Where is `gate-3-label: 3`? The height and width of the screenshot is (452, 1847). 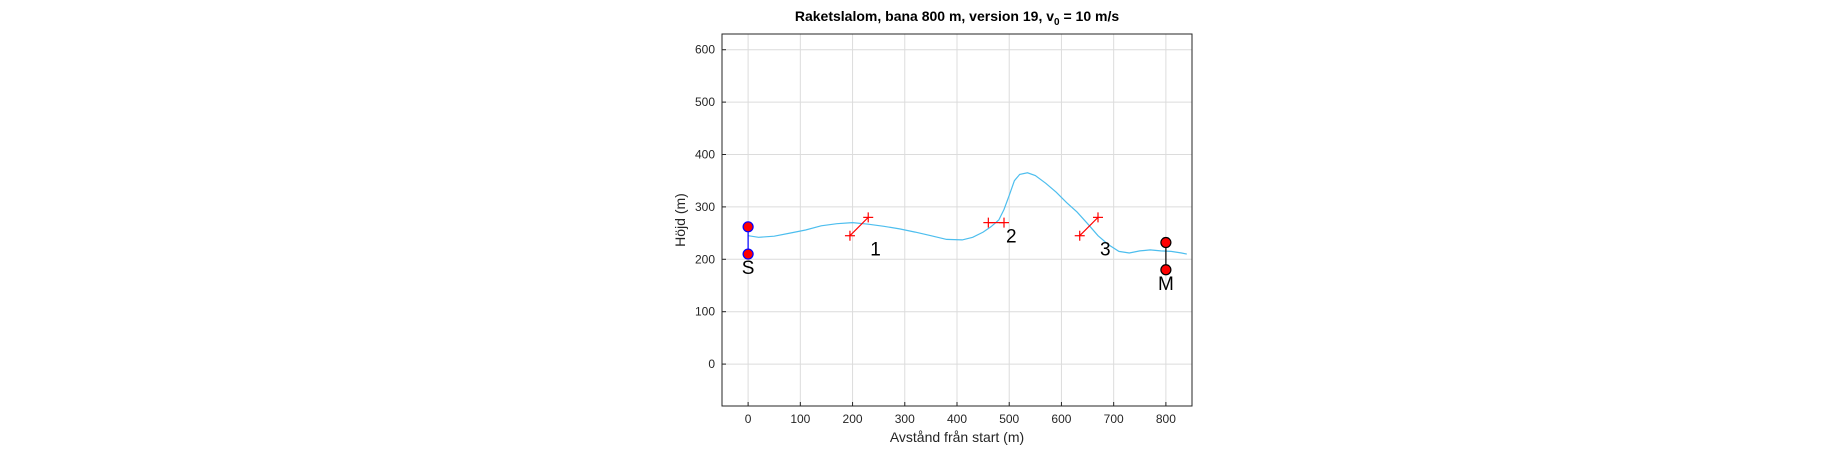
gate-3-label: 3 is located at coordinates (1105, 250).